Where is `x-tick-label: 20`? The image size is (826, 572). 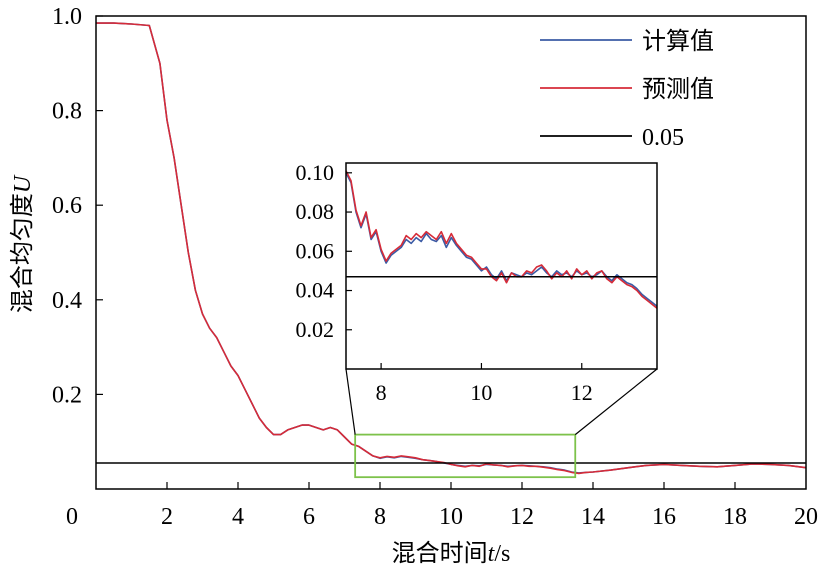 x-tick-label: 20 is located at coordinates (806, 517).